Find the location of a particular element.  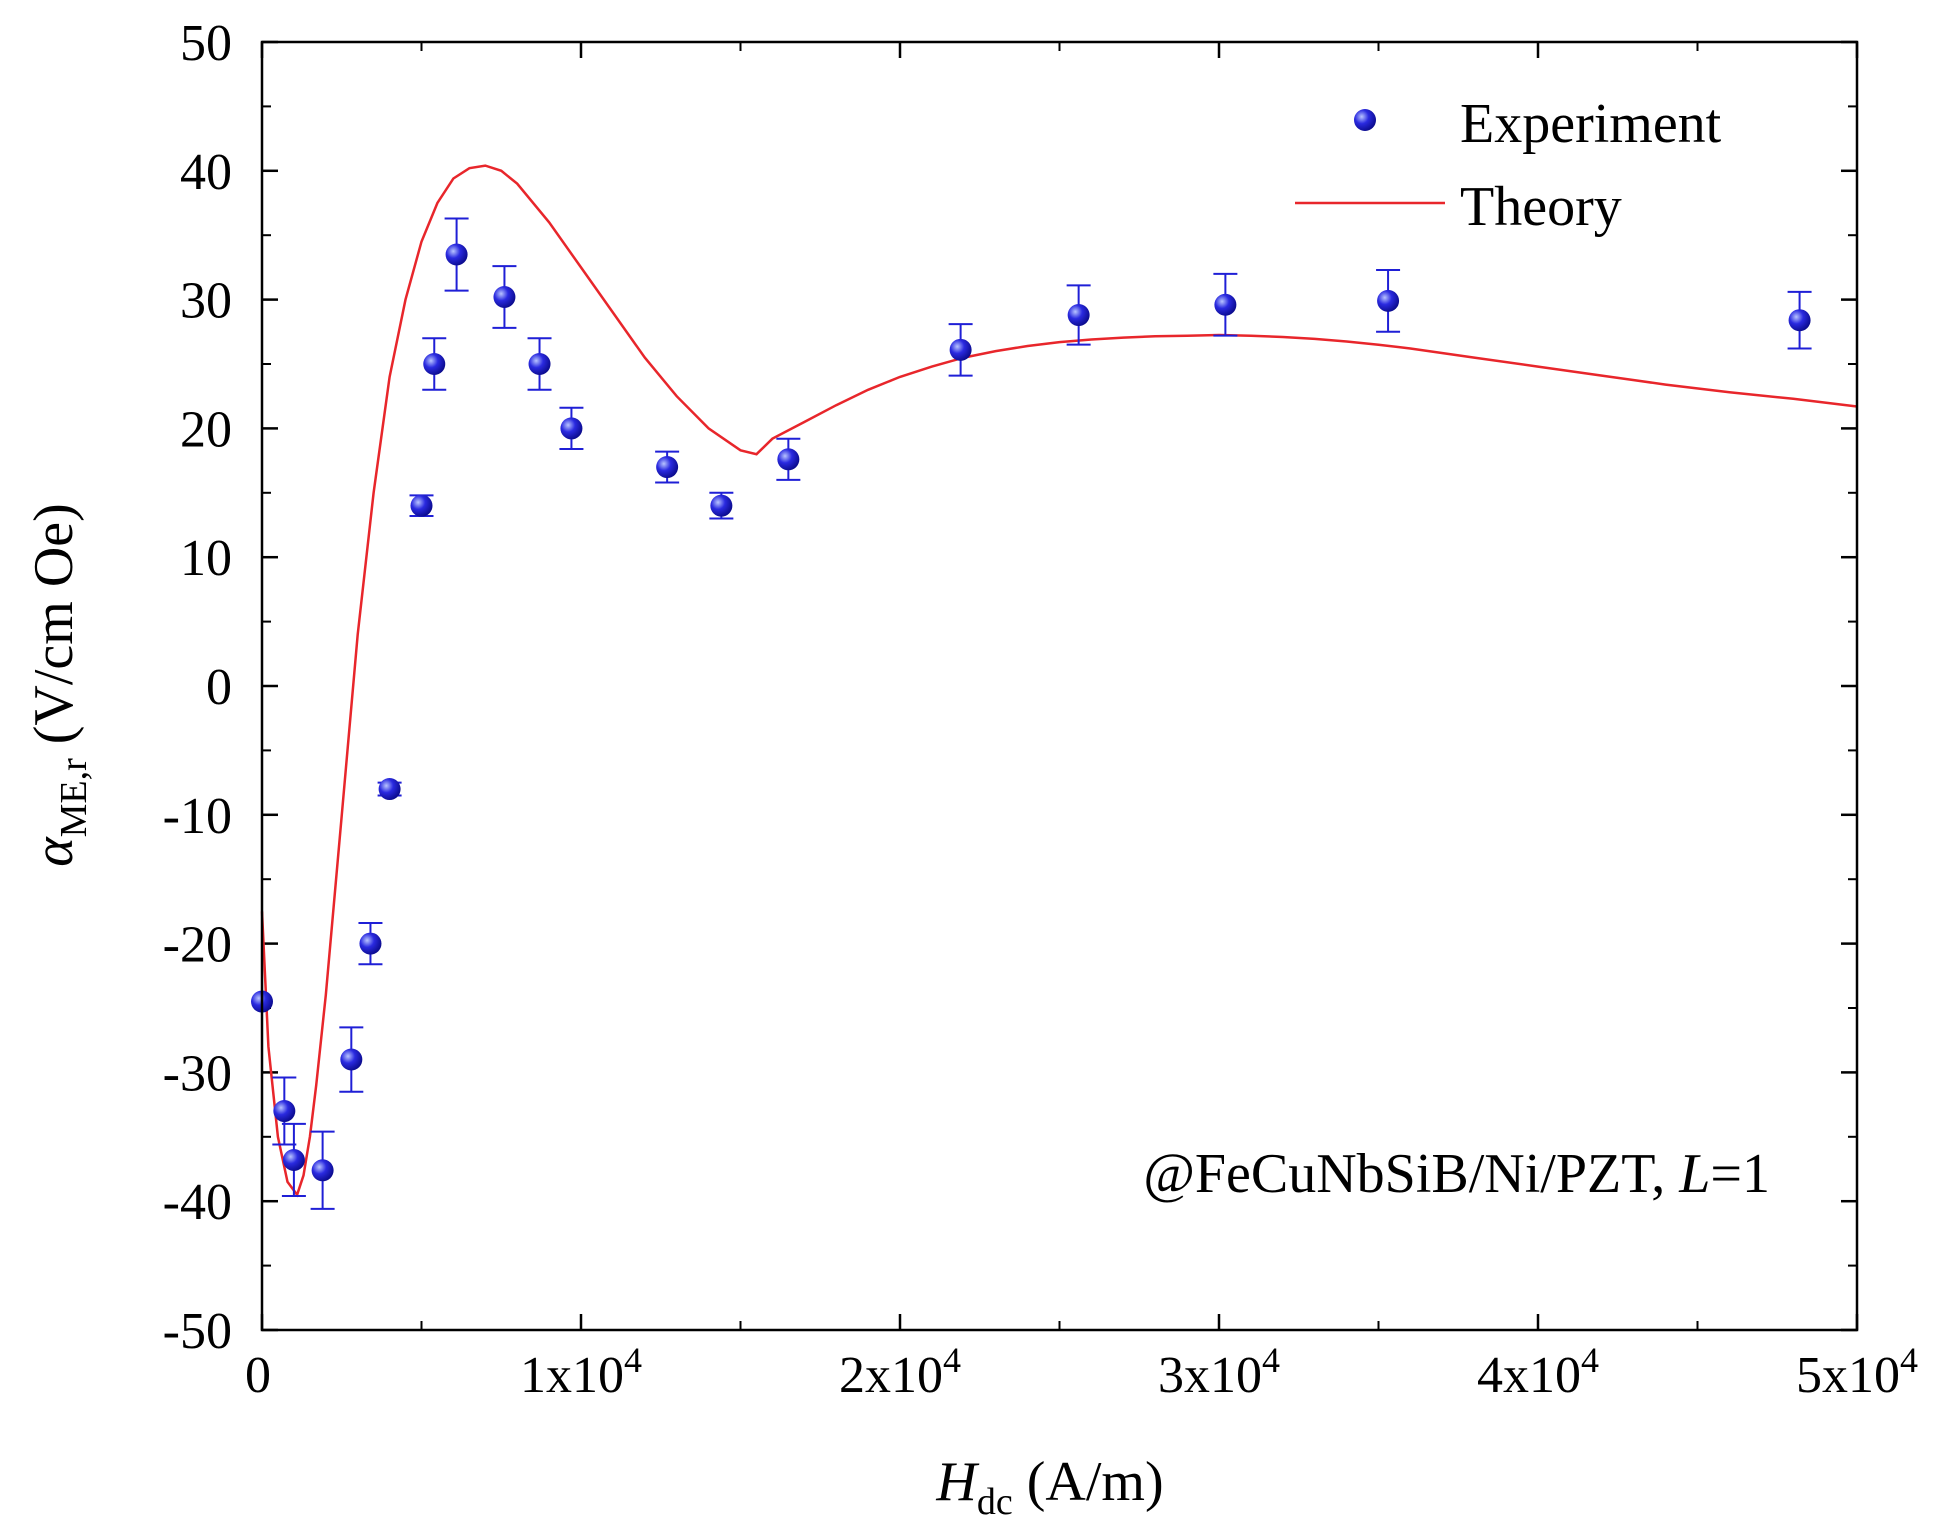

x-tick-label: 2x10⁴ is located at coordinates (900, 1372).